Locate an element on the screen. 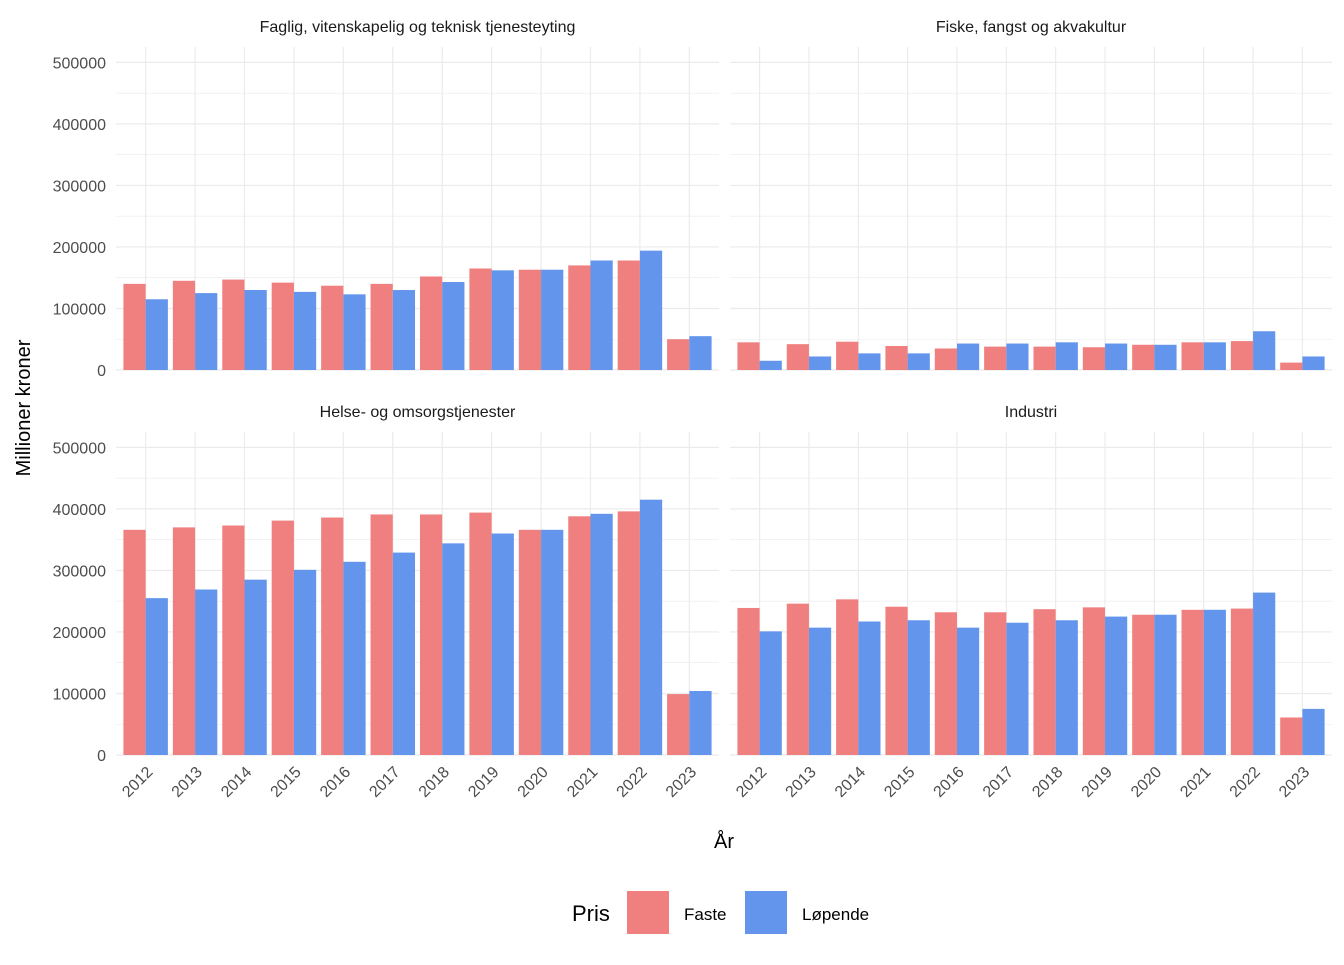  x-tick-label: 2019 is located at coordinates (1097, 782).